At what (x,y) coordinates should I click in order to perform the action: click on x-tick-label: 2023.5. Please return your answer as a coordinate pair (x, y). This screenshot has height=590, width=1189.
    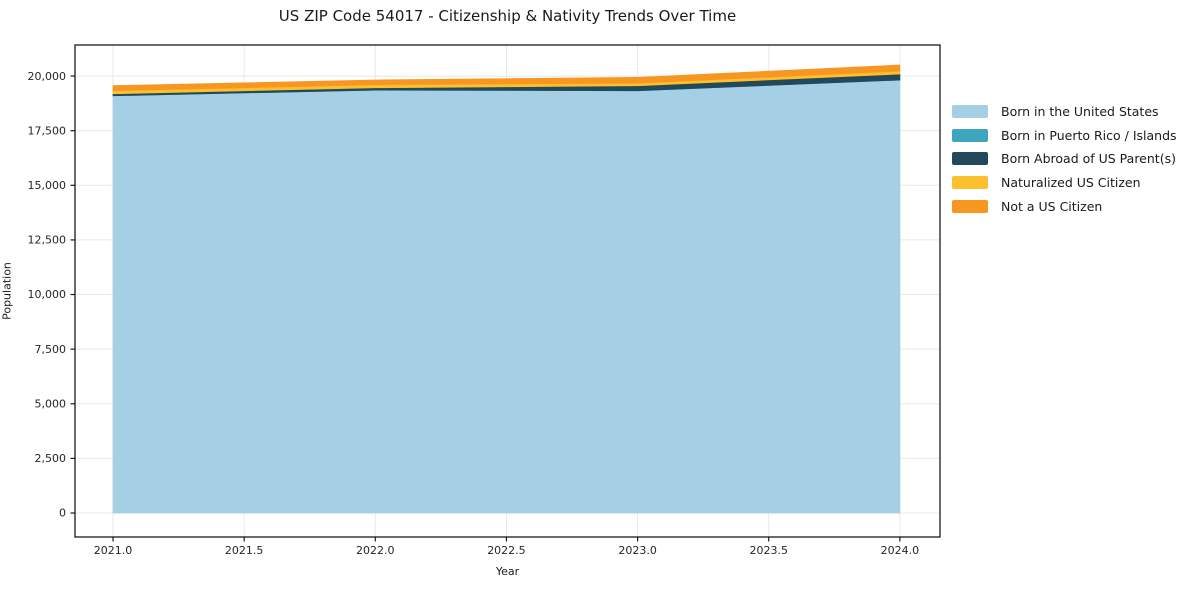
    Looking at the image, I should click on (768, 550).